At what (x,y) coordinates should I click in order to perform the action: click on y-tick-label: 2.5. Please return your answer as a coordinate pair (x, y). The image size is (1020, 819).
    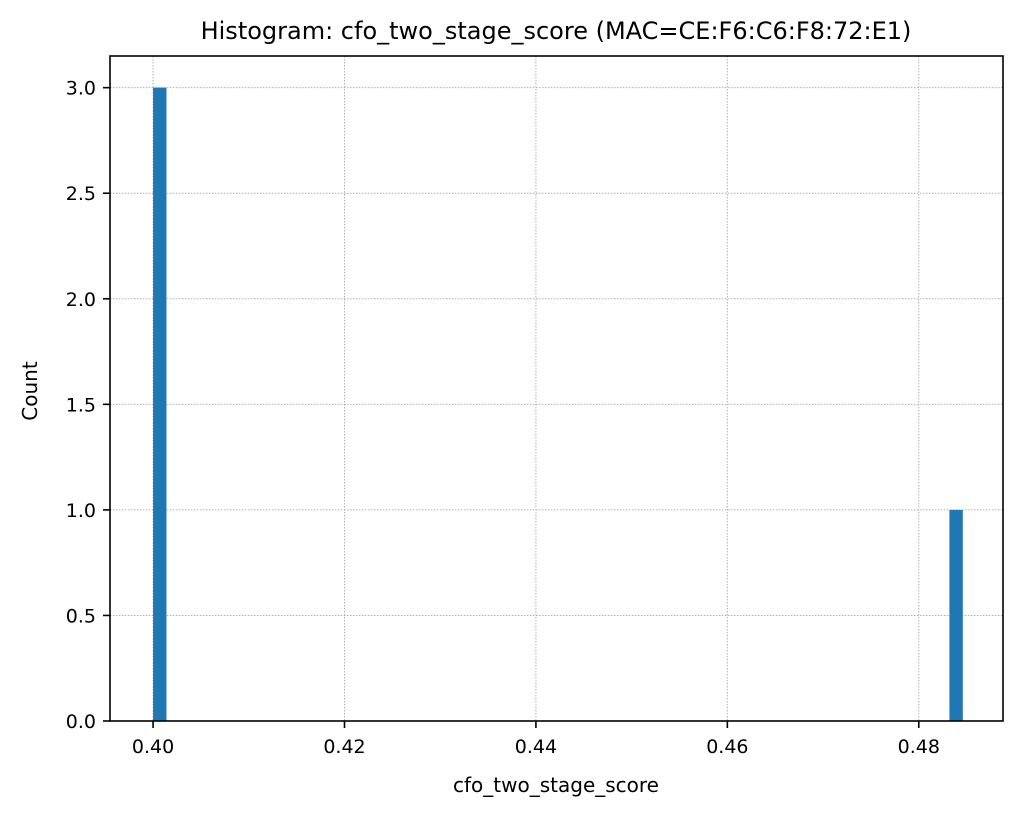
    Looking at the image, I should click on (81, 194).